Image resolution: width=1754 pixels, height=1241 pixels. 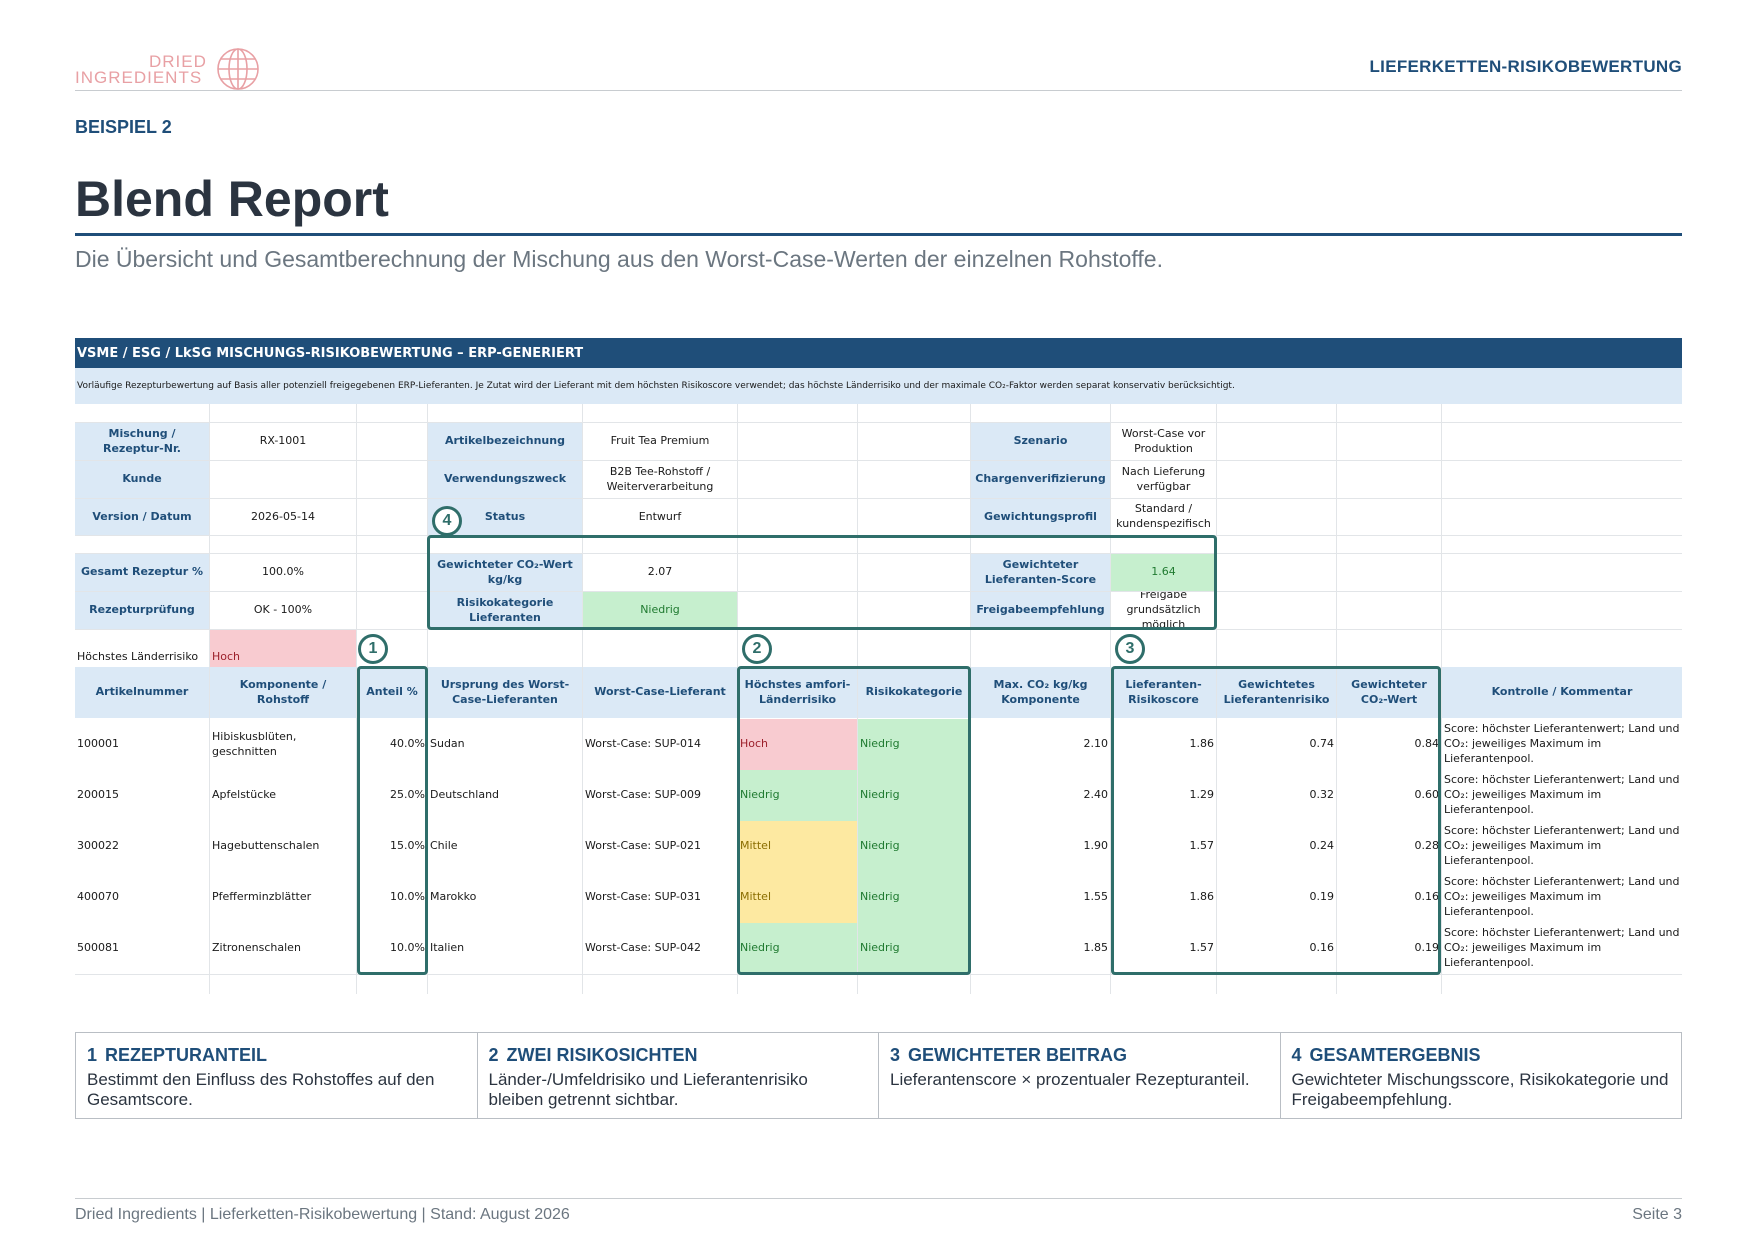 What do you see at coordinates (1296, 1055) in the screenshot?
I see `step-number: 4` at bounding box center [1296, 1055].